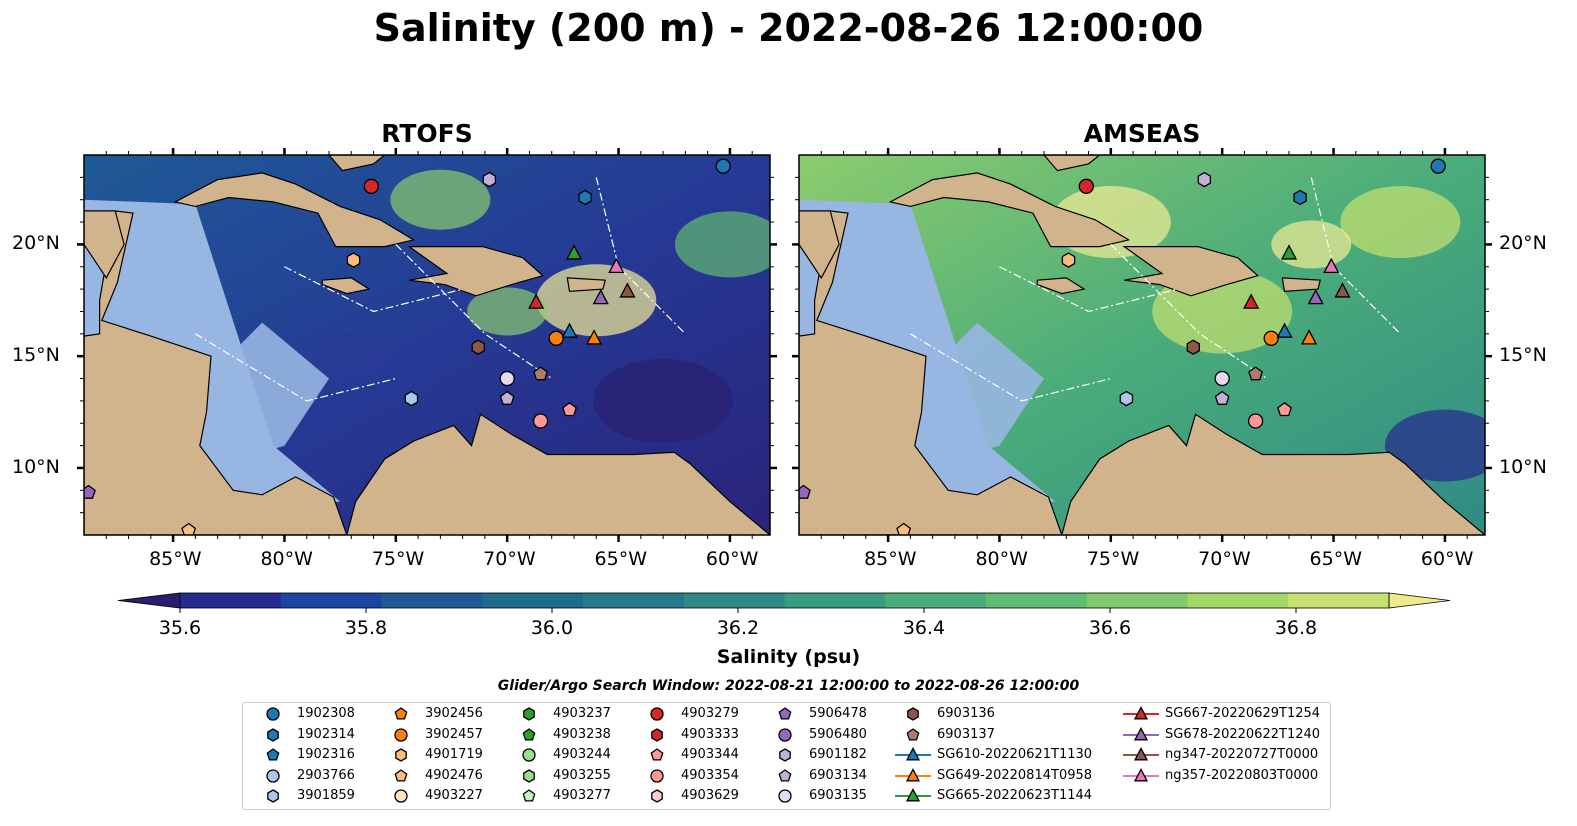 Image resolution: width=1577 pixels, height=826 pixels. Describe the element at coordinates (738, 628) in the screenshot. I see `colorbar-tick-label: 36.2` at that location.